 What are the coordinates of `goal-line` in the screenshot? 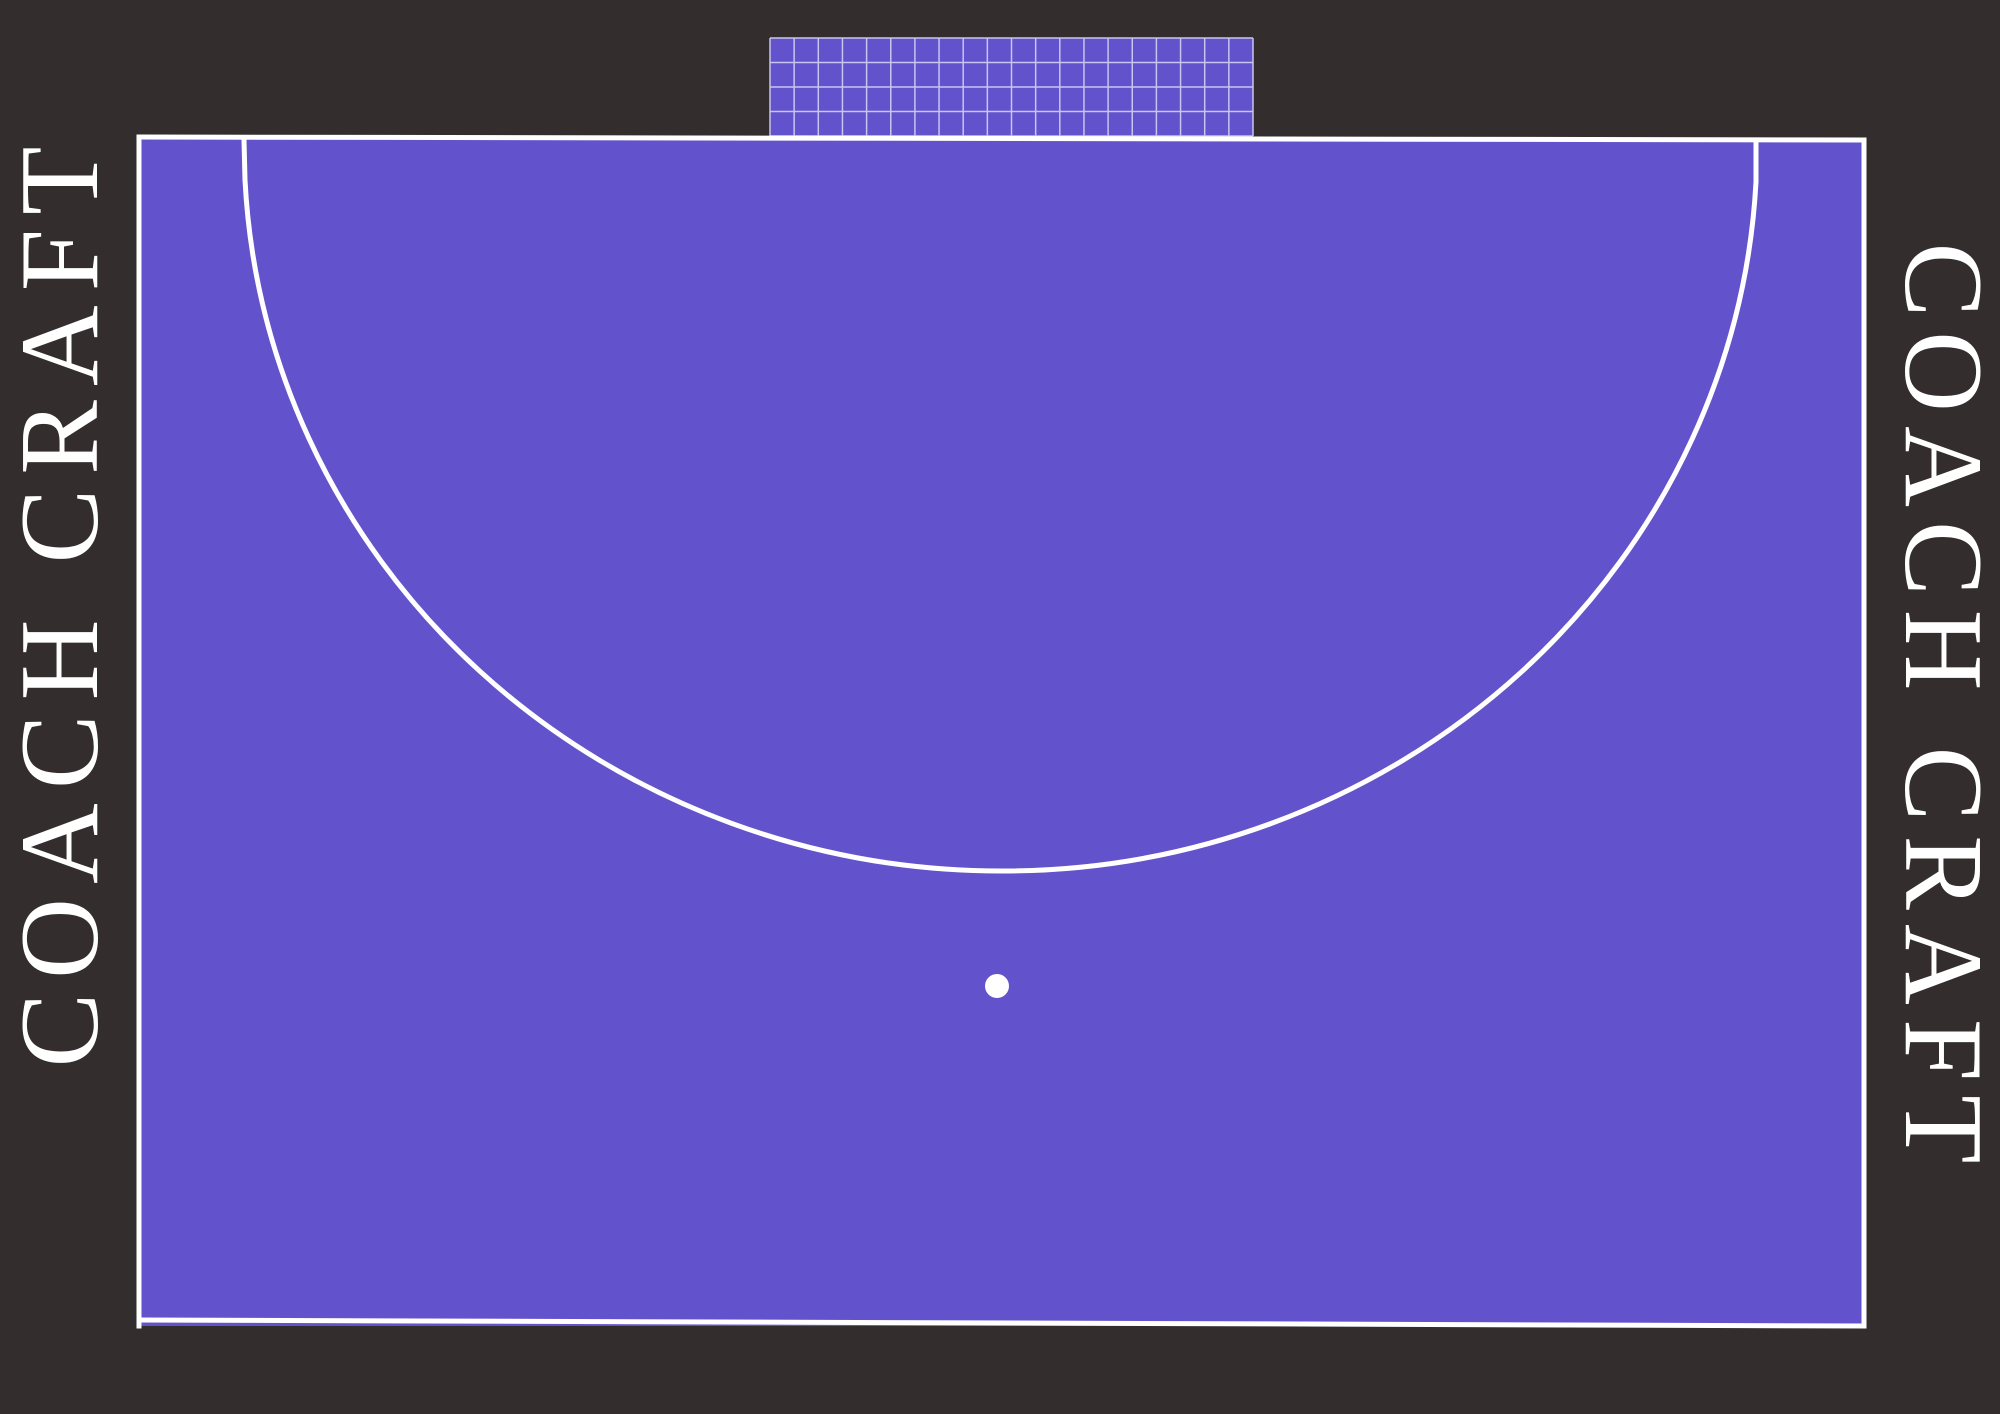 It's located at (1001, 138).